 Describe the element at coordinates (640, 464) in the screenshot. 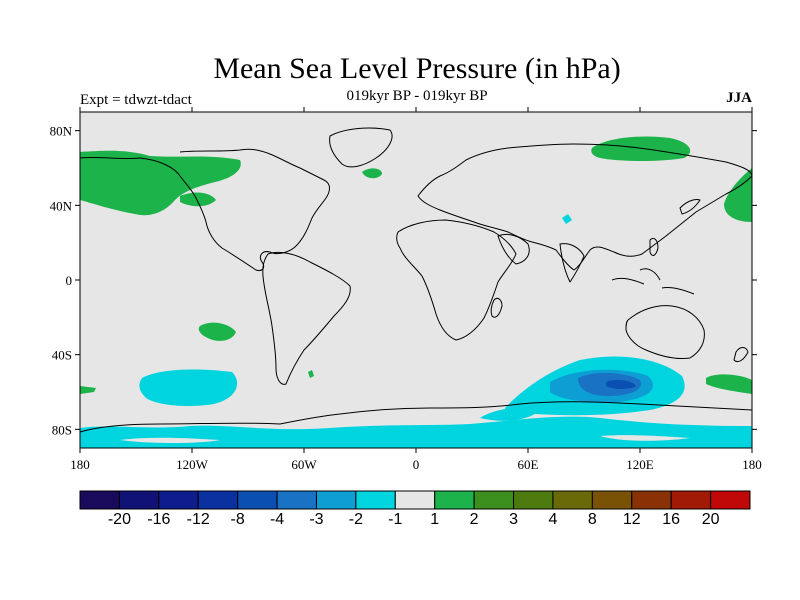

I see `x-tick-label: 120E` at that location.